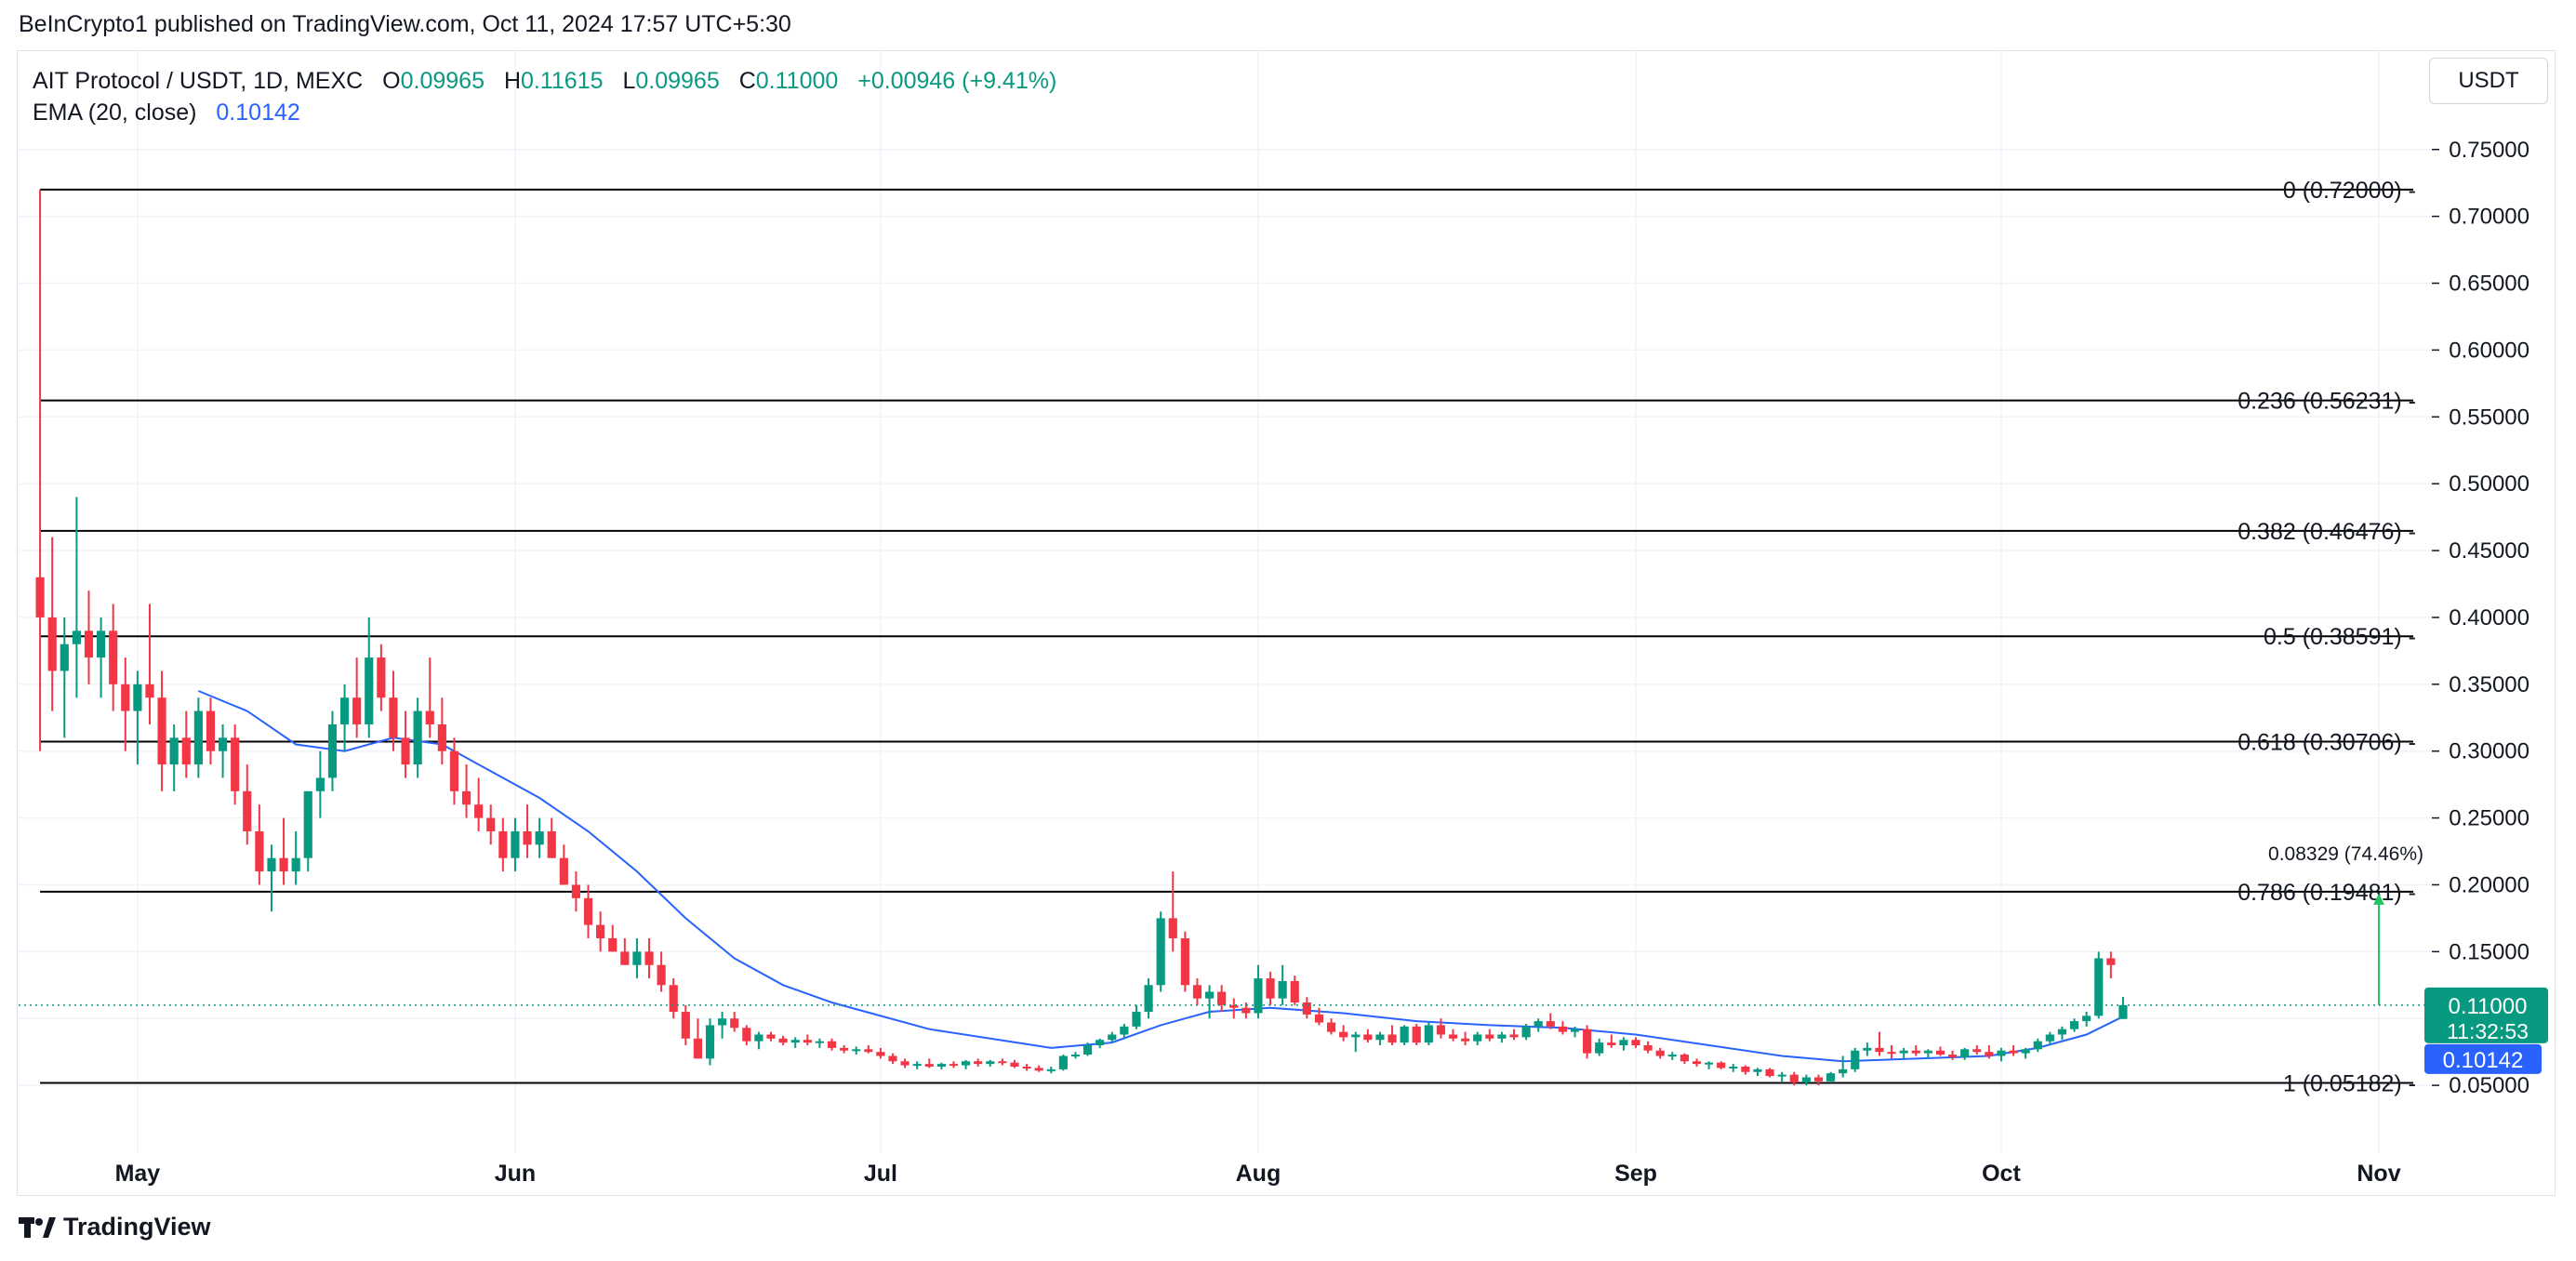  Describe the element at coordinates (138, 1174) in the screenshot. I see `x-tick-label: May` at that location.